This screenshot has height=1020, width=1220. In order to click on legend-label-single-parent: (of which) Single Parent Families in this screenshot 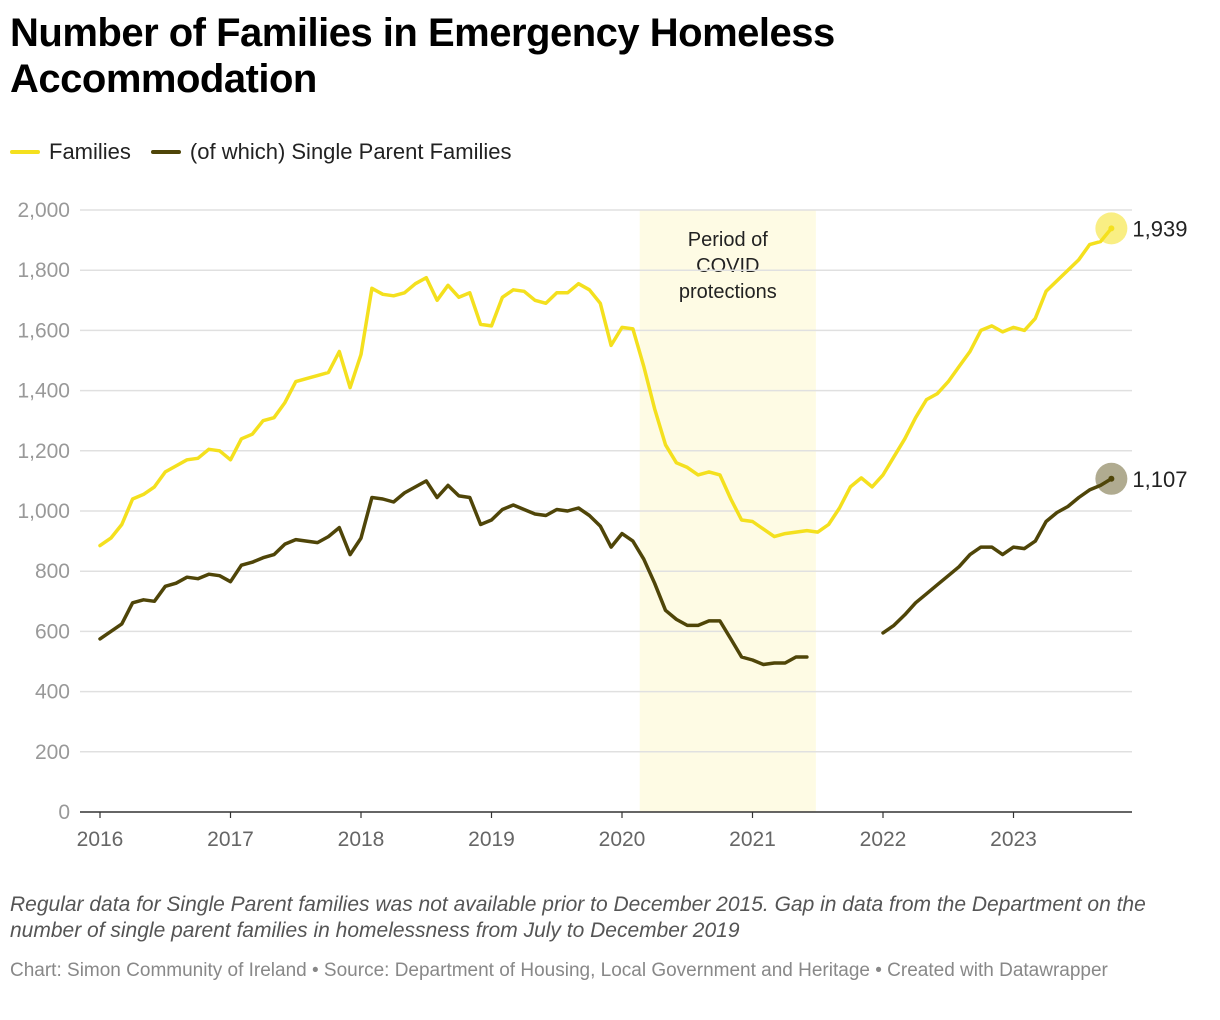, I will do `click(350, 151)`.